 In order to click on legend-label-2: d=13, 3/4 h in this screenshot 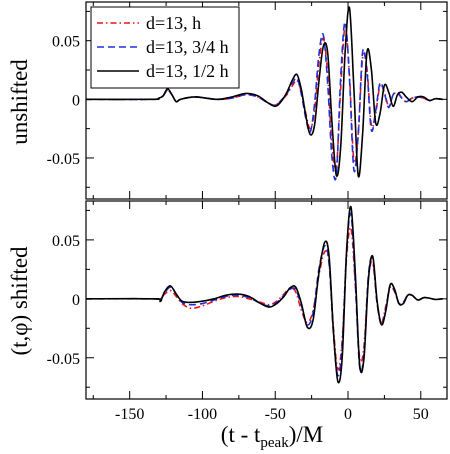, I will do `click(187, 47)`.